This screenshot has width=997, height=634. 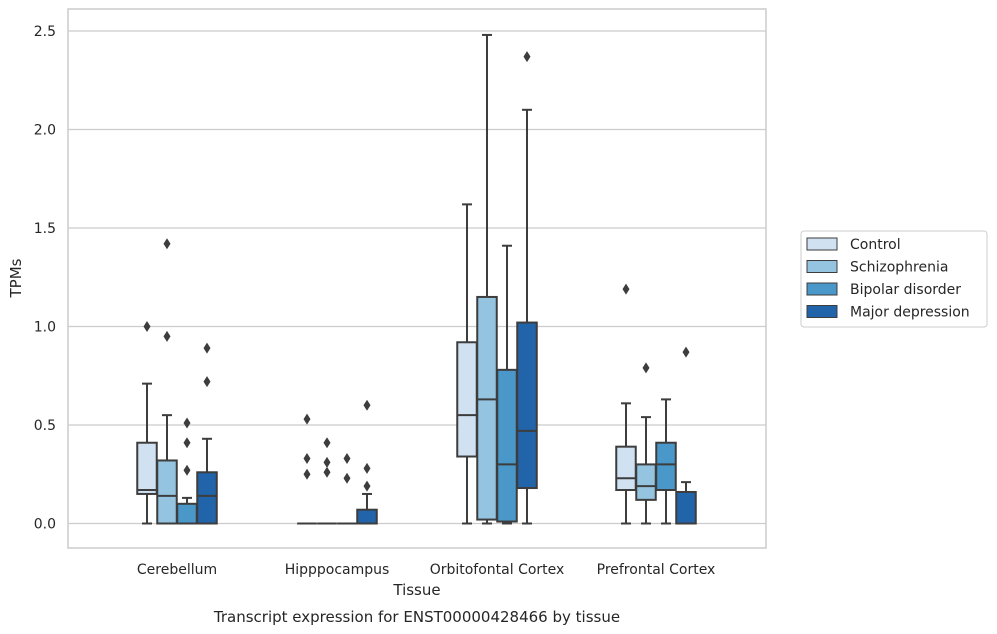 I want to click on x-tick-label: Hipppocampus, so click(x=337, y=570).